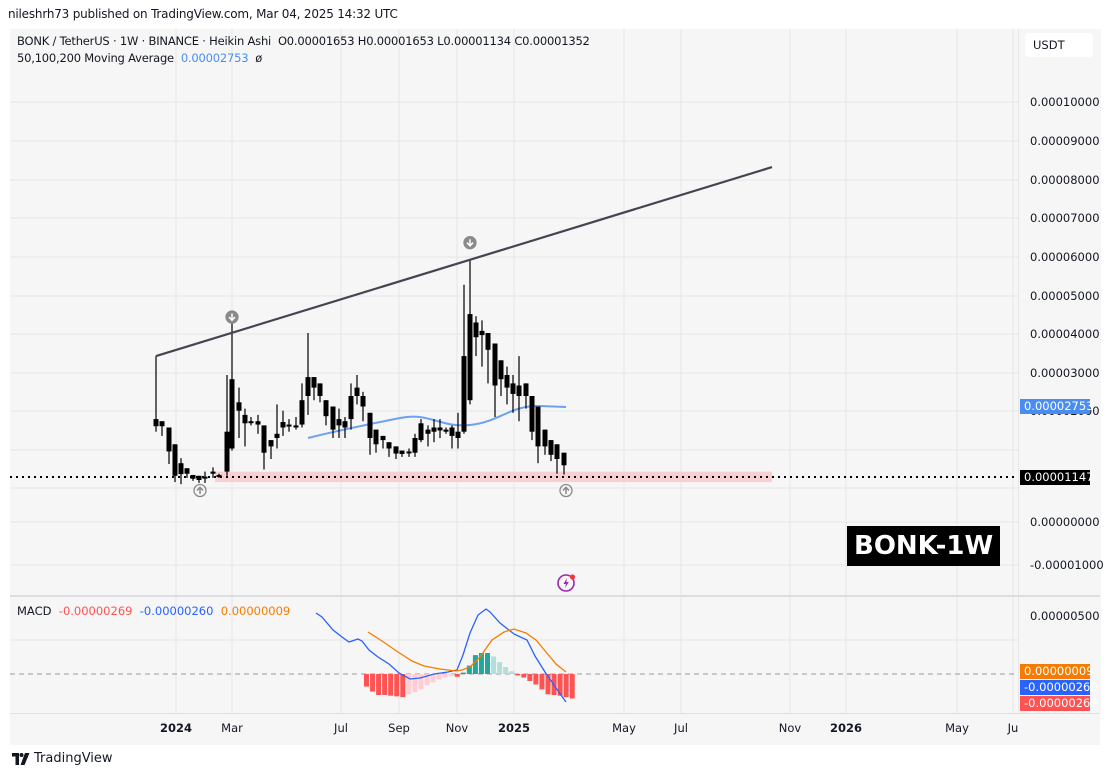 This screenshot has width=1116, height=777. I want to click on ma-extra: ø, so click(259, 58).